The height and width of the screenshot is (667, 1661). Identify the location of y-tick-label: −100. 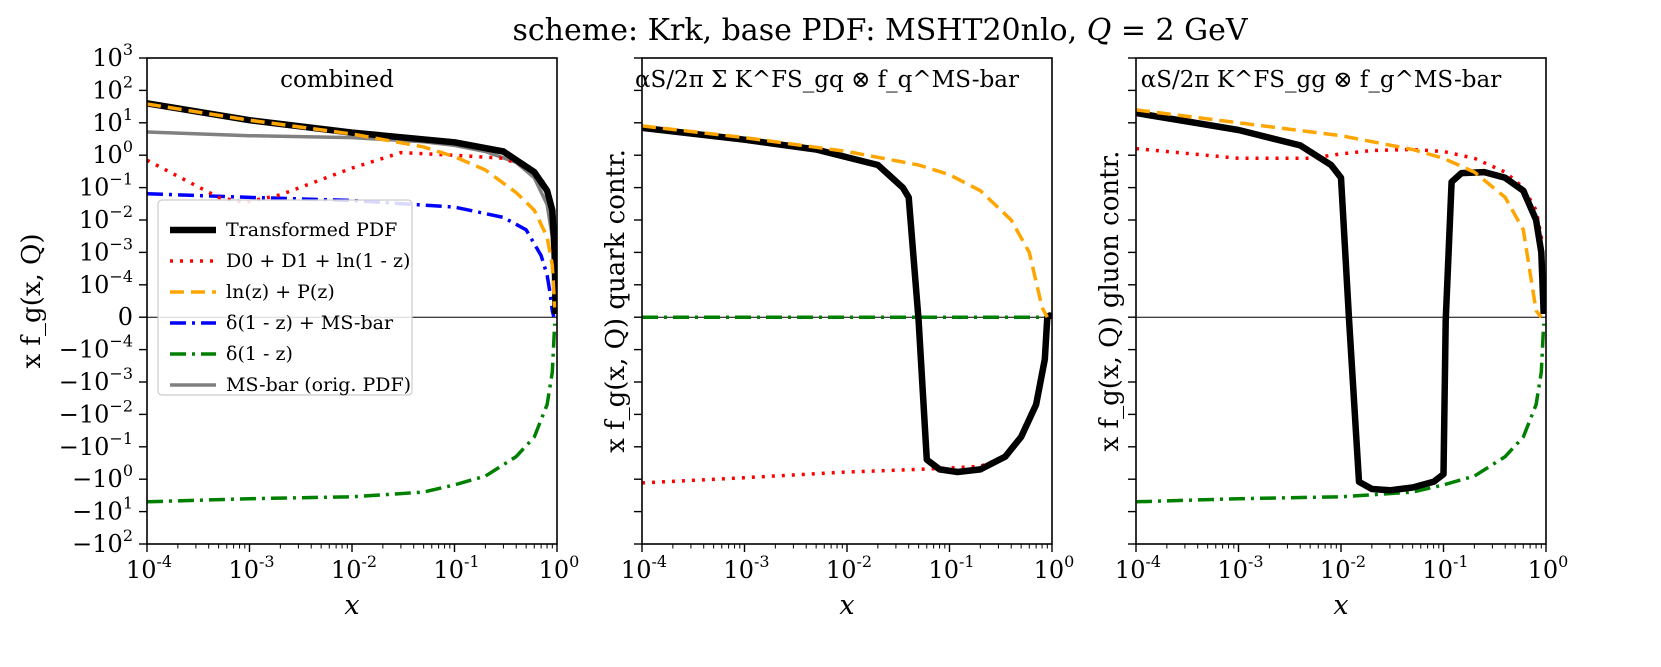
(102, 477).